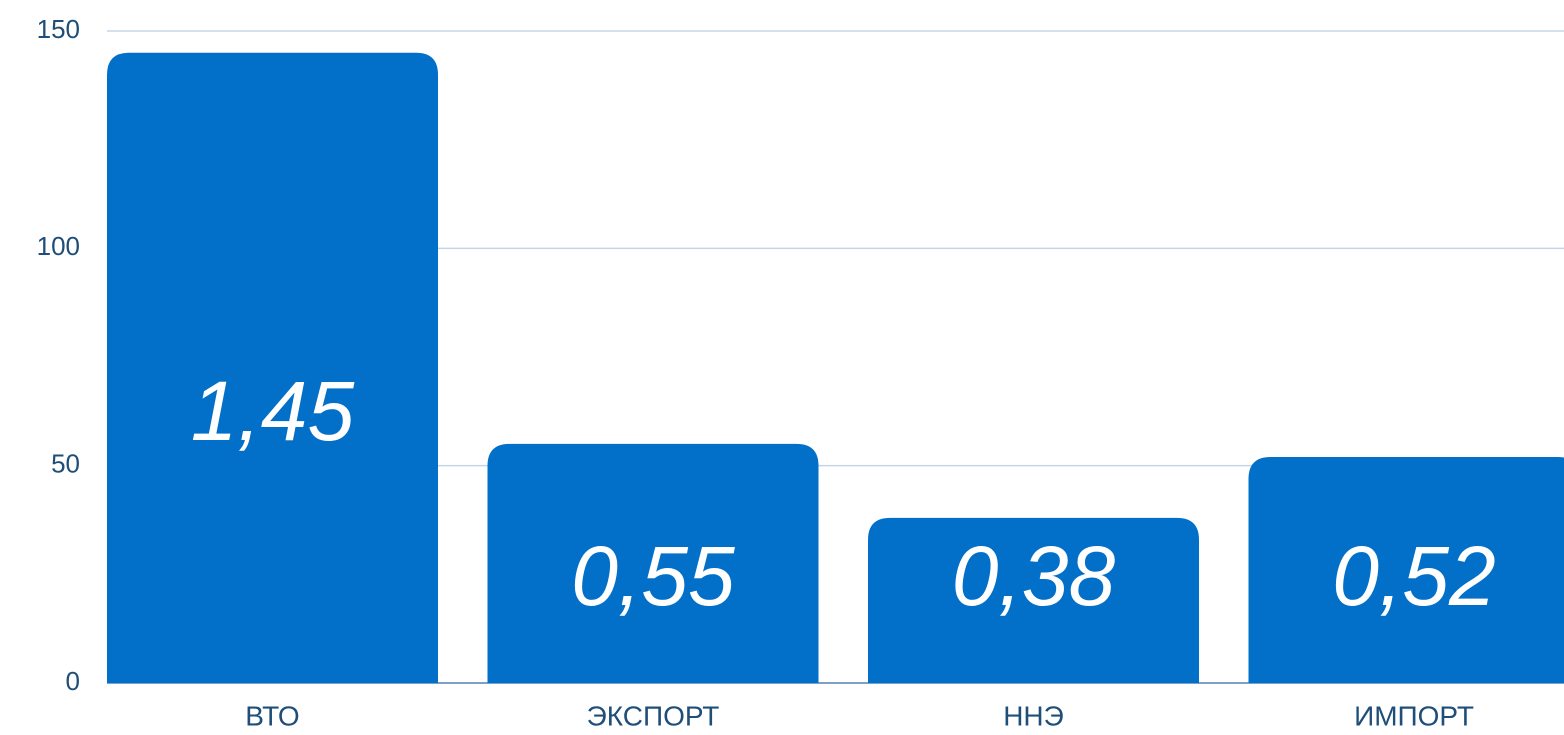  I want to click on x-tick-label: ЭКСПОРТ, so click(653, 715).